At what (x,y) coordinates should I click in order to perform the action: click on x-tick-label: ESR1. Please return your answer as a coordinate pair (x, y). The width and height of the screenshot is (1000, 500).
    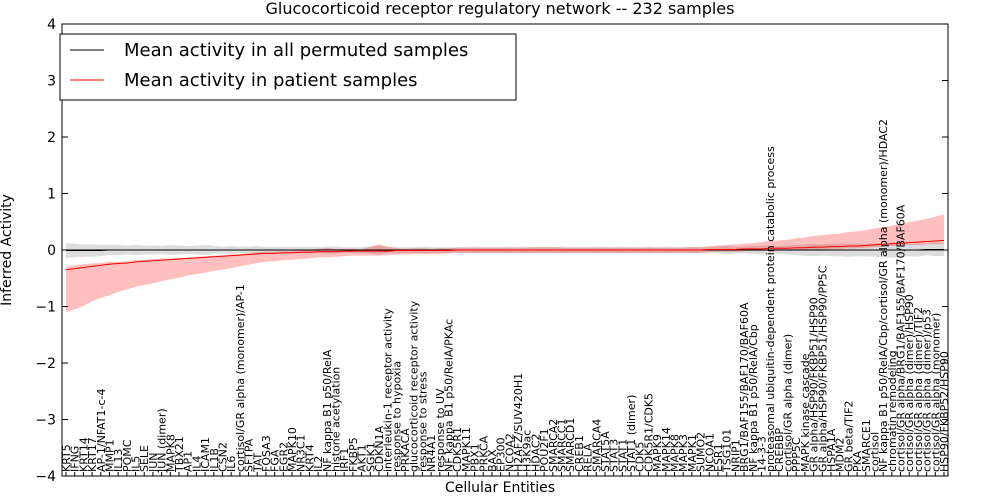
    Looking at the image, I should click on (718, 457).